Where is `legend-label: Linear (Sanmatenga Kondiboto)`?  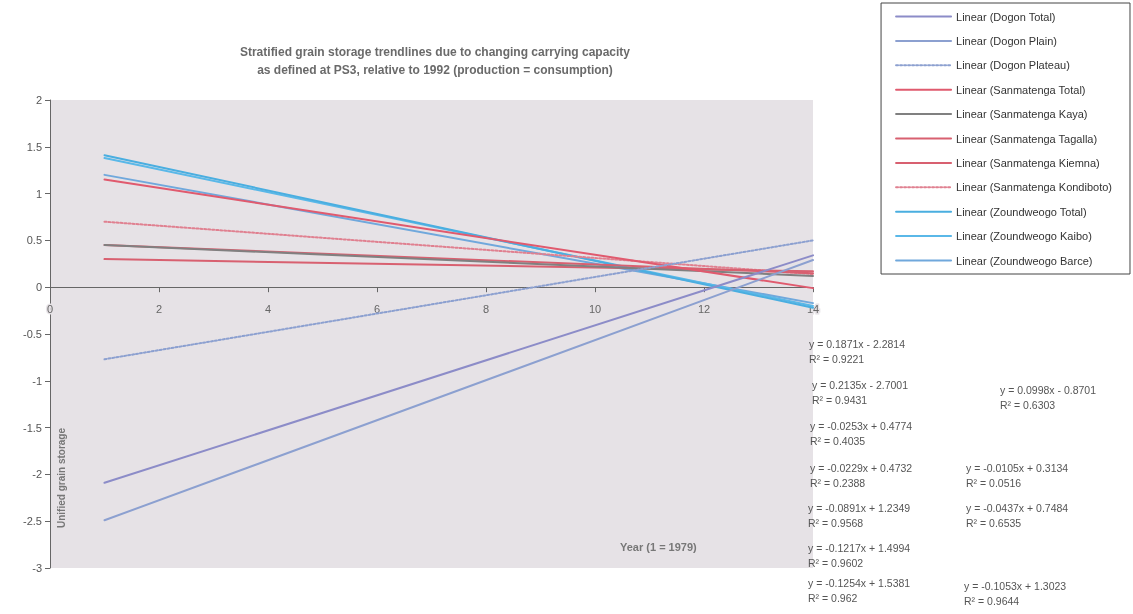 legend-label: Linear (Sanmatenga Kondiboto) is located at coordinates (1034, 187).